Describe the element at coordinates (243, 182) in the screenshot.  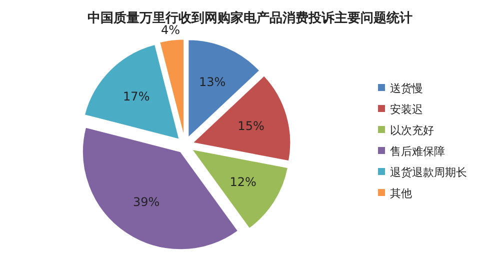
I see `data-label: 12%` at that location.